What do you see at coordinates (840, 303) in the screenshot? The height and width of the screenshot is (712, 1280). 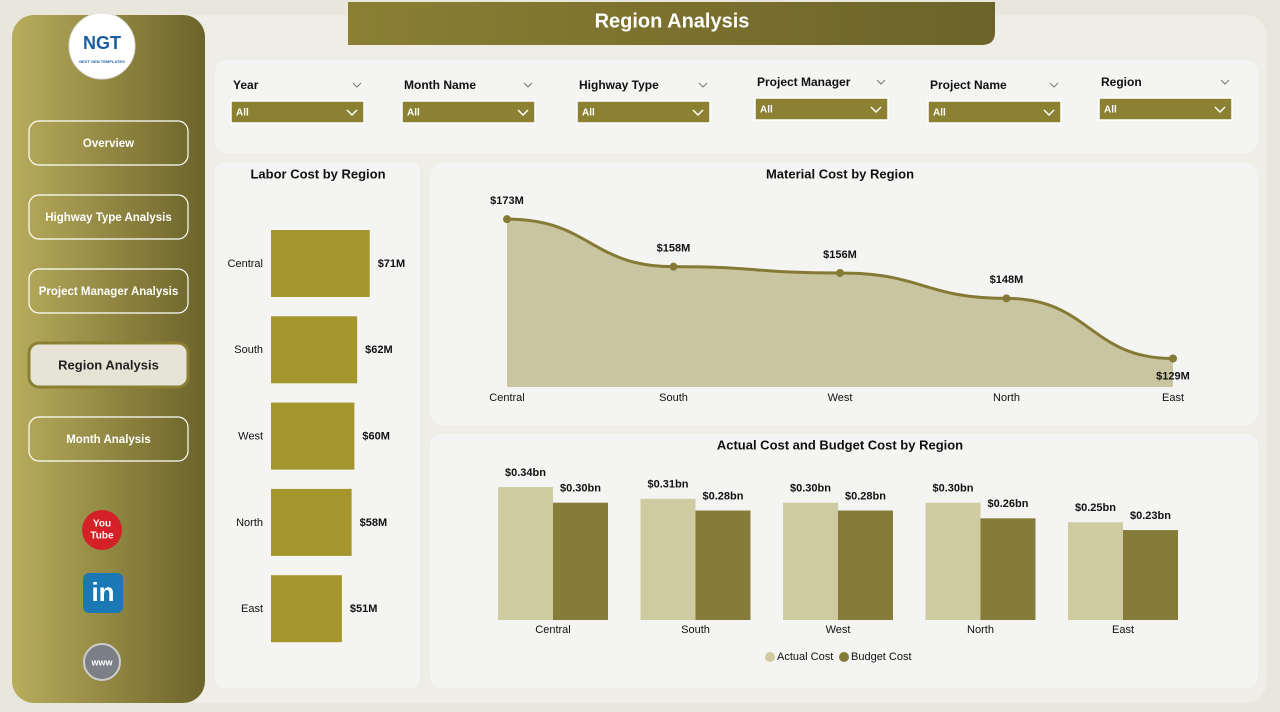 I see `area` at bounding box center [840, 303].